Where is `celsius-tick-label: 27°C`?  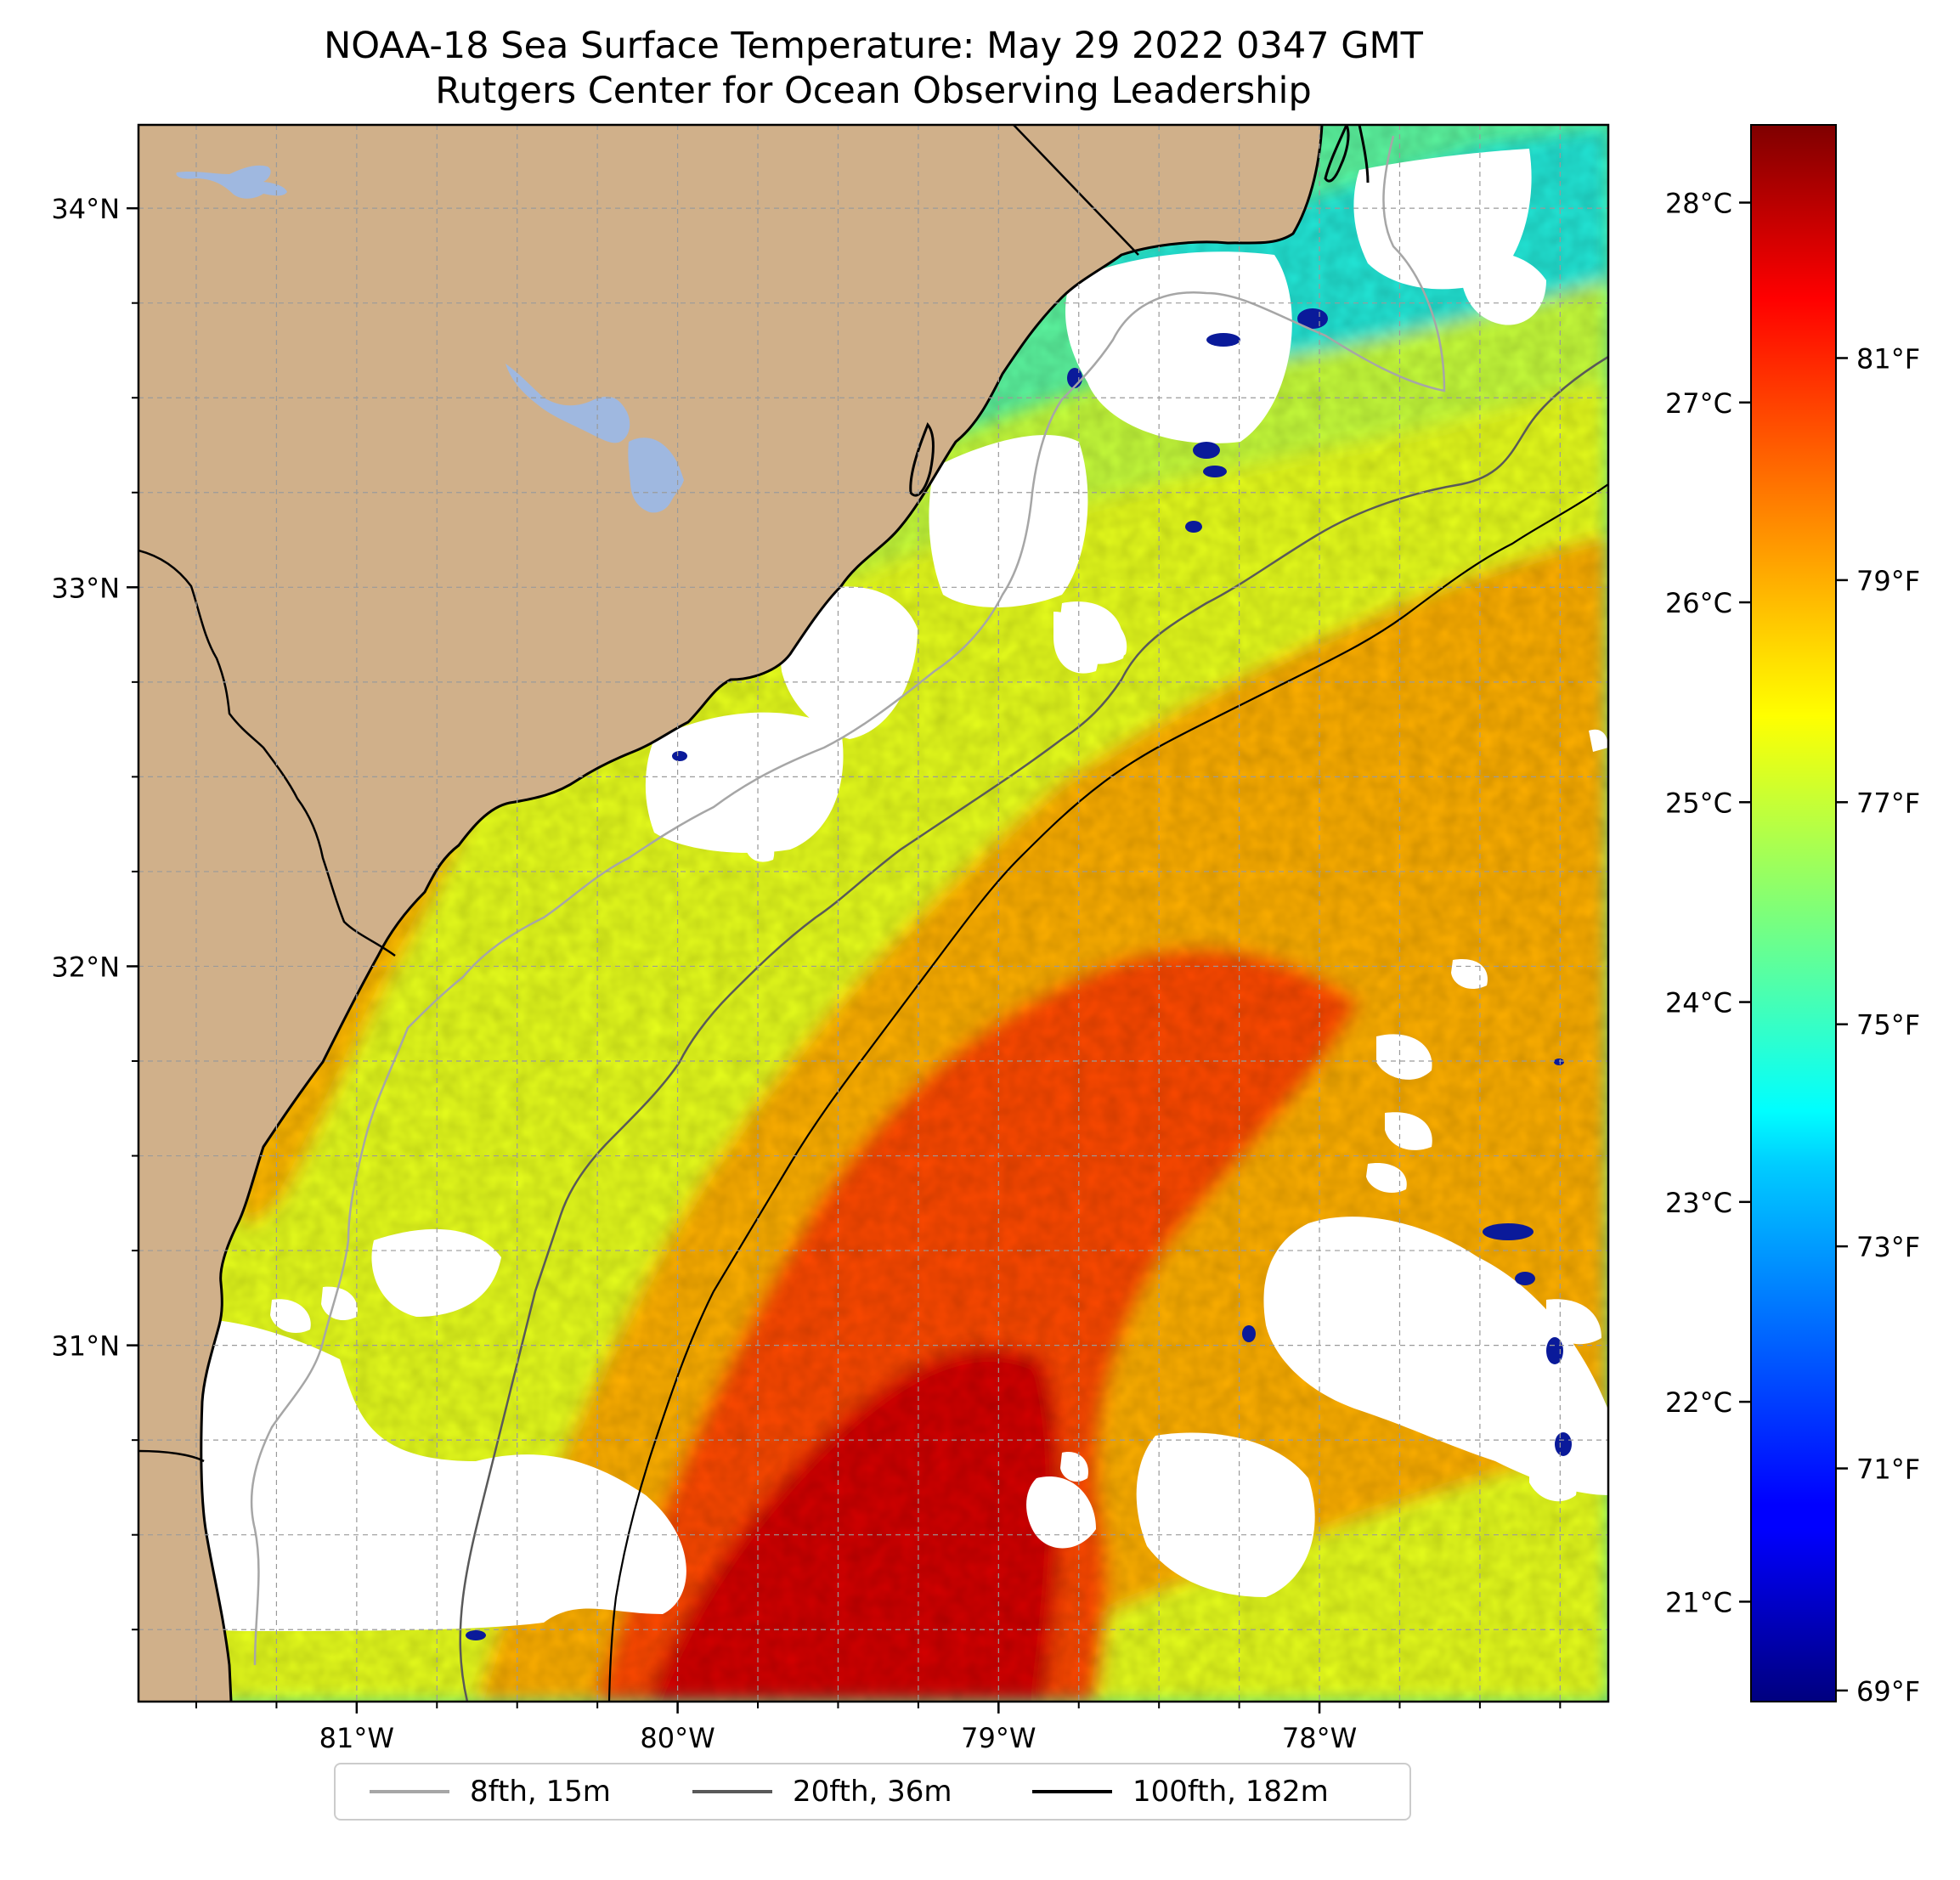 celsius-tick-label: 27°C is located at coordinates (1699, 404).